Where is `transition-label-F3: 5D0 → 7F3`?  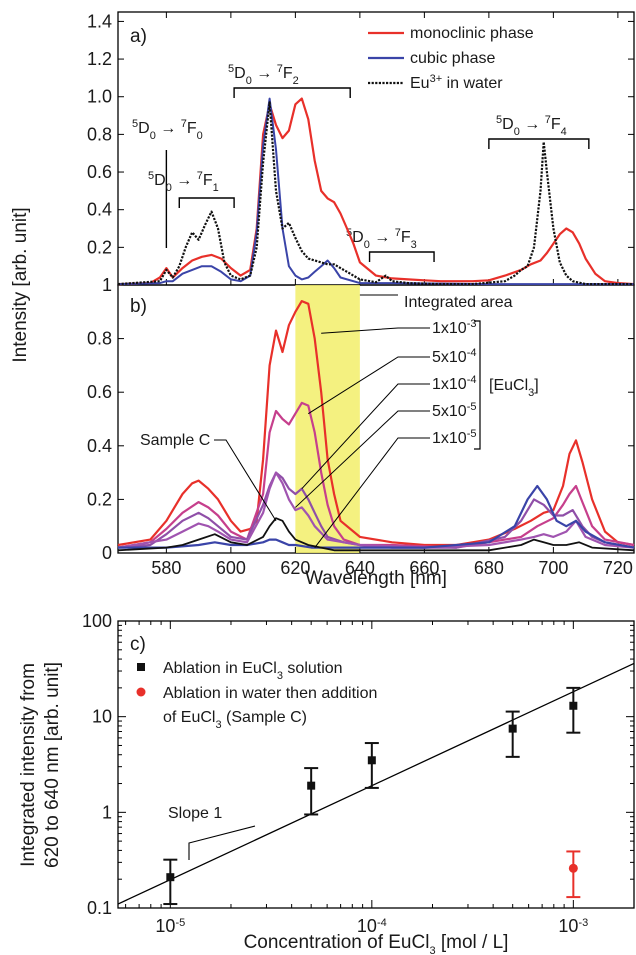 transition-label-F3: 5D0 → 7F3 is located at coordinates (381, 239).